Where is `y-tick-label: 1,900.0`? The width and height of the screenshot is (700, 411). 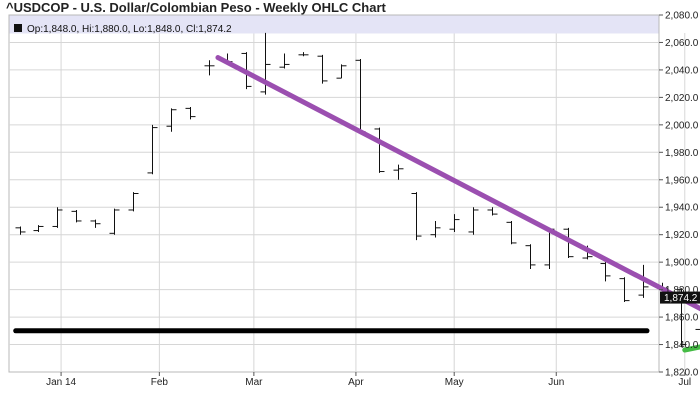
y-tick-label: 1,900.0 is located at coordinates (682, 263).